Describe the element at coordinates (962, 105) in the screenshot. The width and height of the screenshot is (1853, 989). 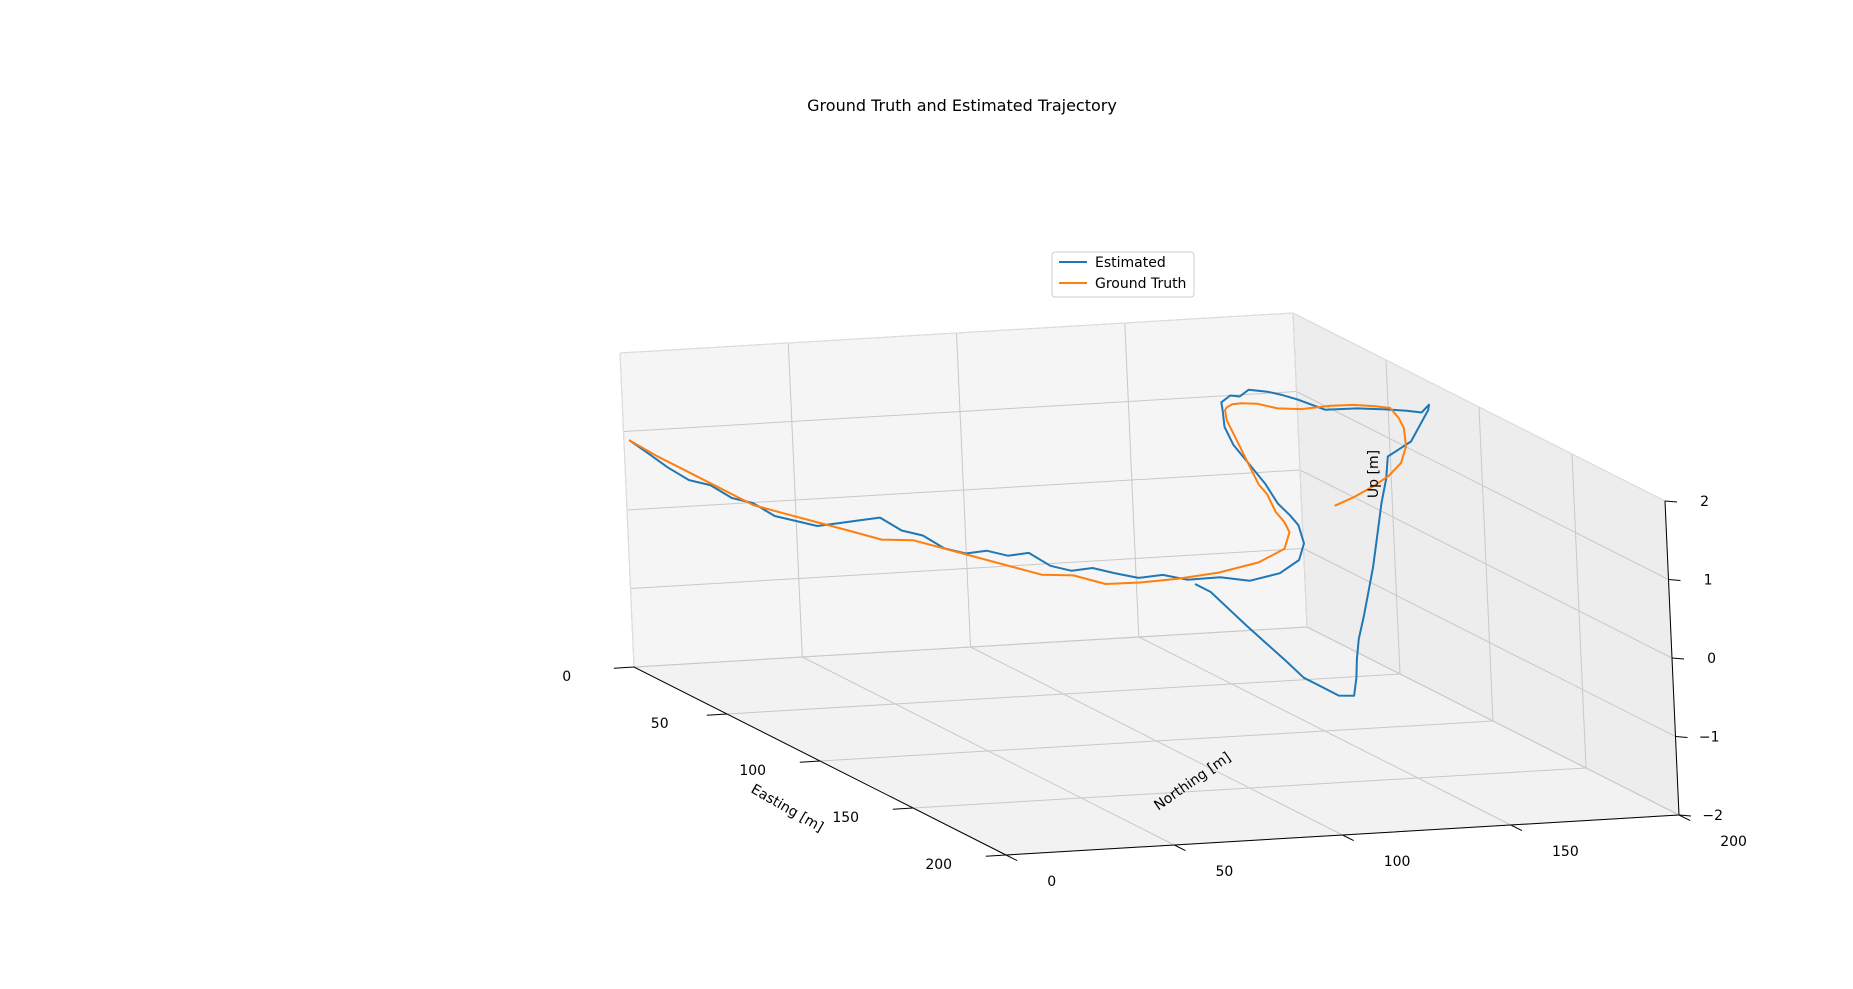
I see `chart-title: Ground Truth and Estimated Trajectory` at that location.